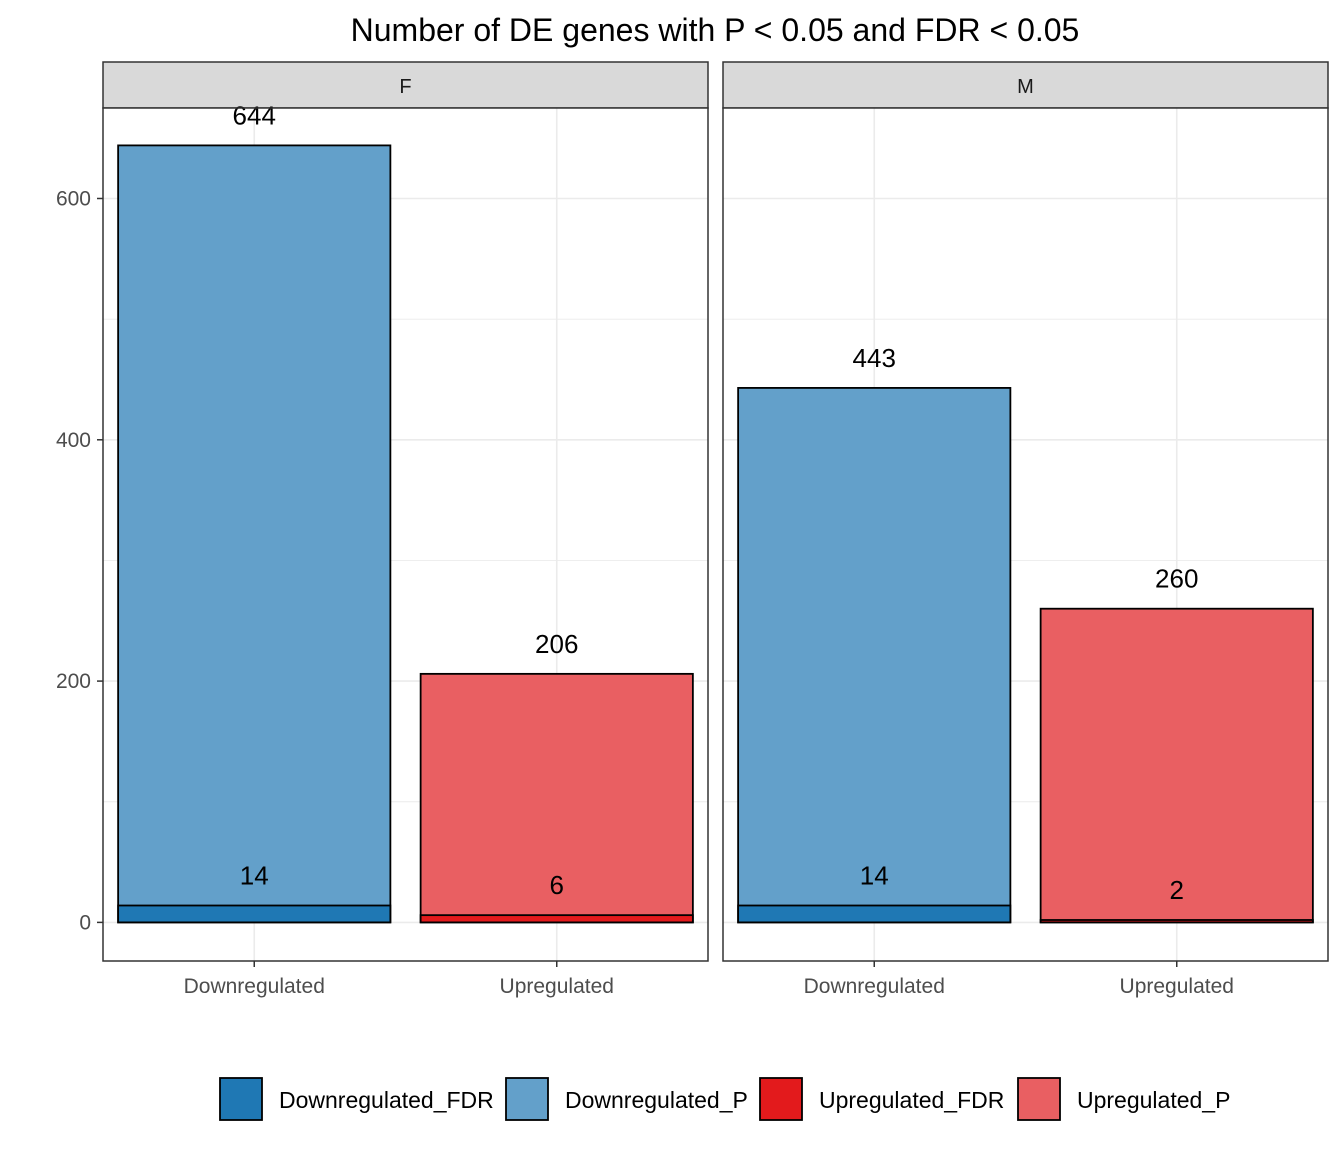 This screenshot has height=1152, width=1344. I want to click on legend-item-upregulated-fdr: Upregulated_FDR, so click(881, 1099).